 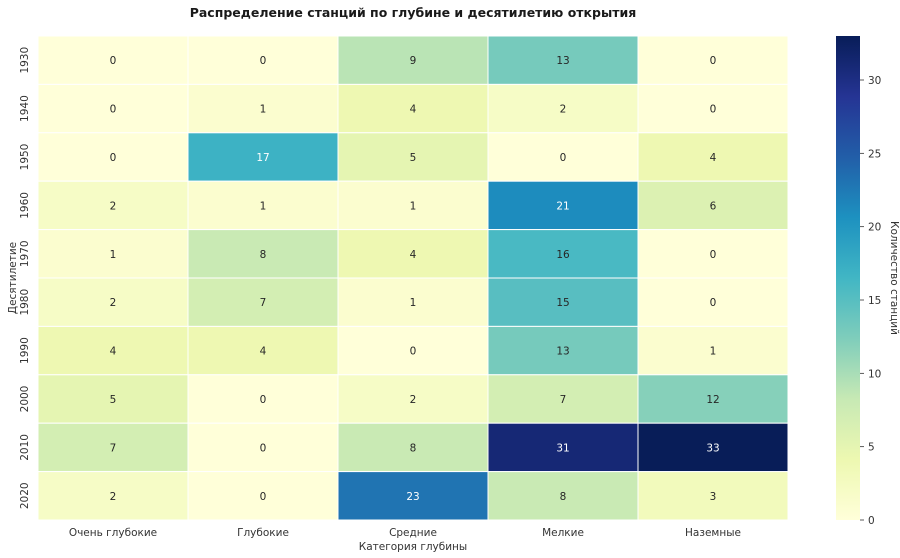 What do you see at coordinates (113, 533) in the screenshot?
I see `x-tick-label: Очень глубокие` at bounding box center [113, 533].